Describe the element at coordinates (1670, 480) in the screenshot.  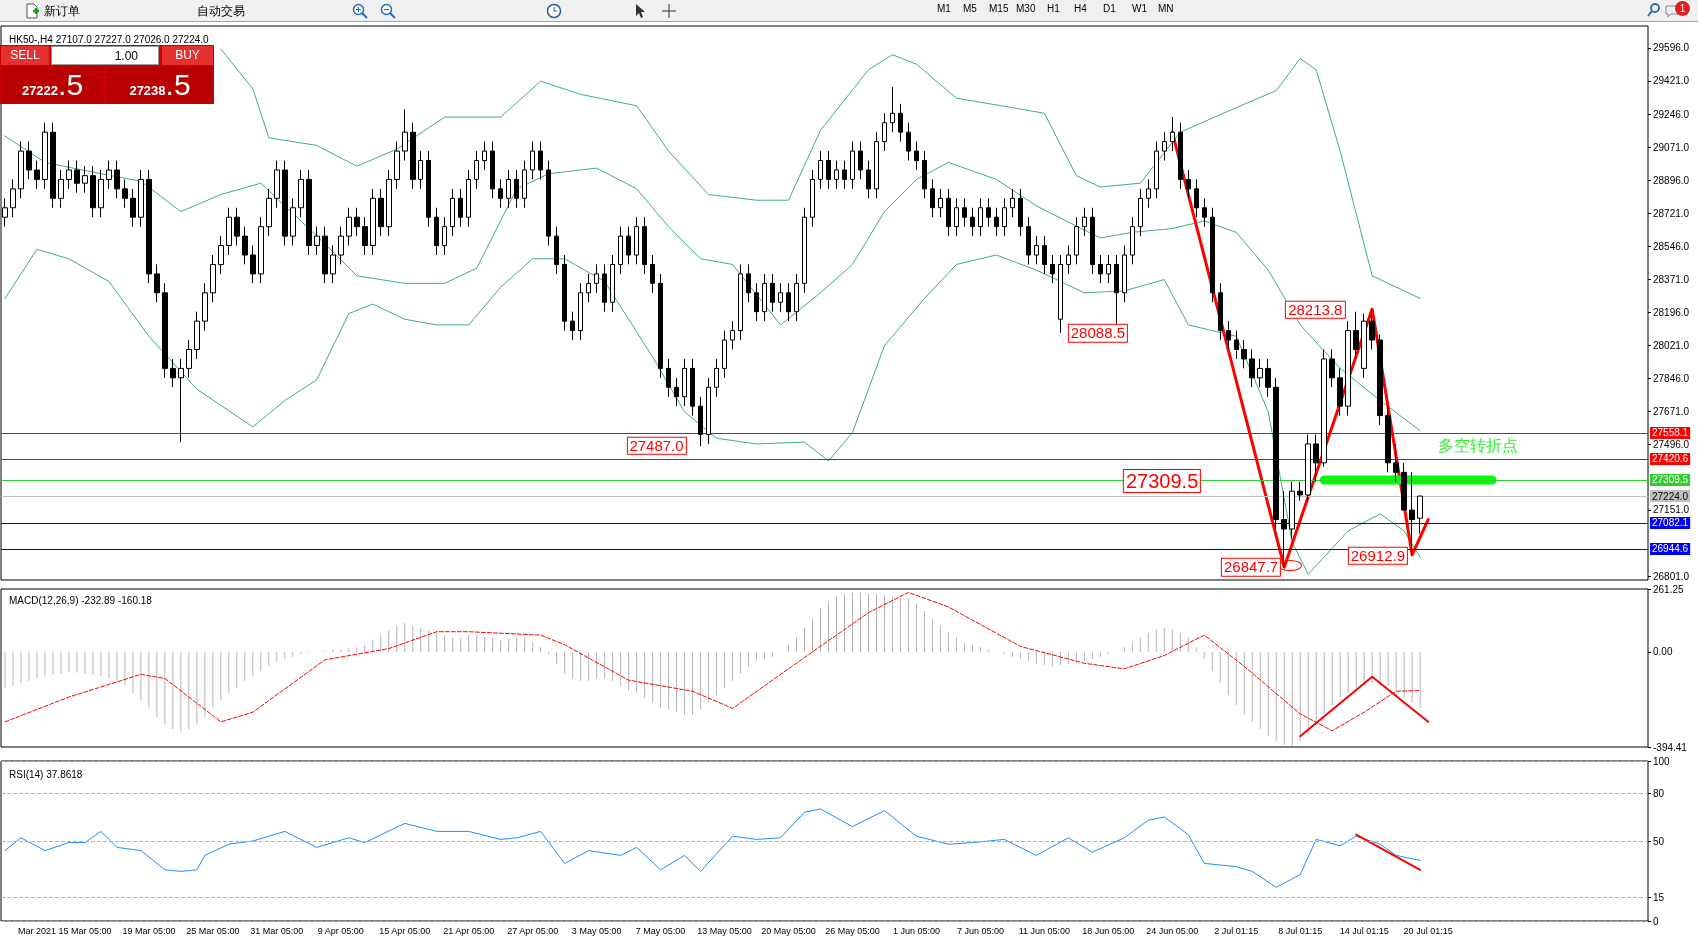
I see `ref-line-label: 27309.5` at that location.